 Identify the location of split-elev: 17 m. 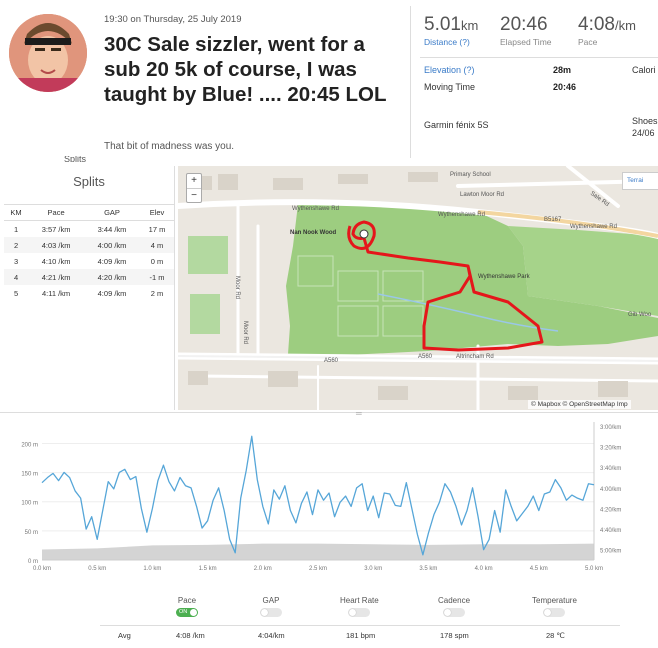
(157, 229).